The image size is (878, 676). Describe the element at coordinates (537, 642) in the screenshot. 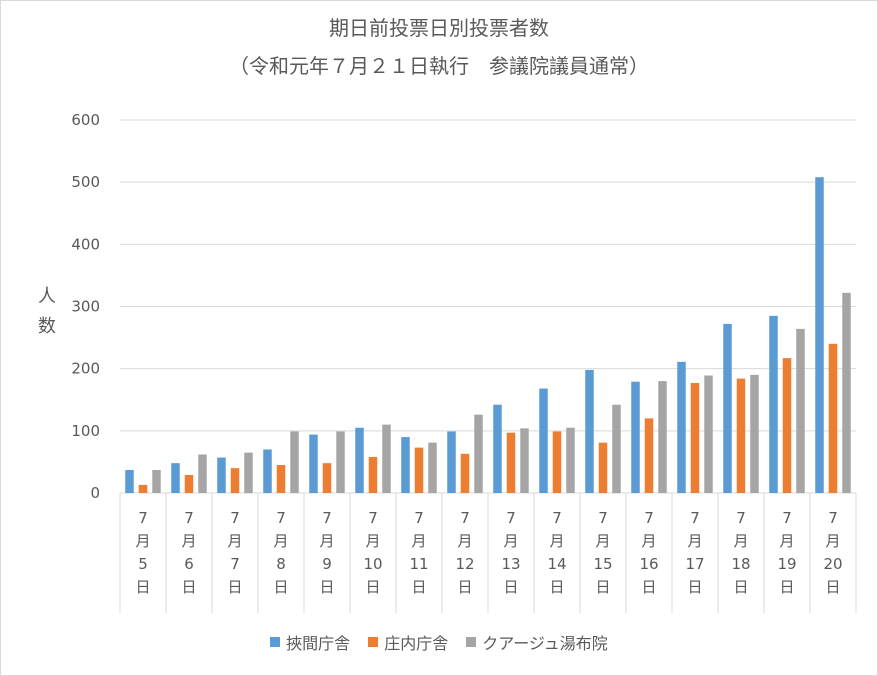

I see `legend-item: クアージュ湯布院` at that location.